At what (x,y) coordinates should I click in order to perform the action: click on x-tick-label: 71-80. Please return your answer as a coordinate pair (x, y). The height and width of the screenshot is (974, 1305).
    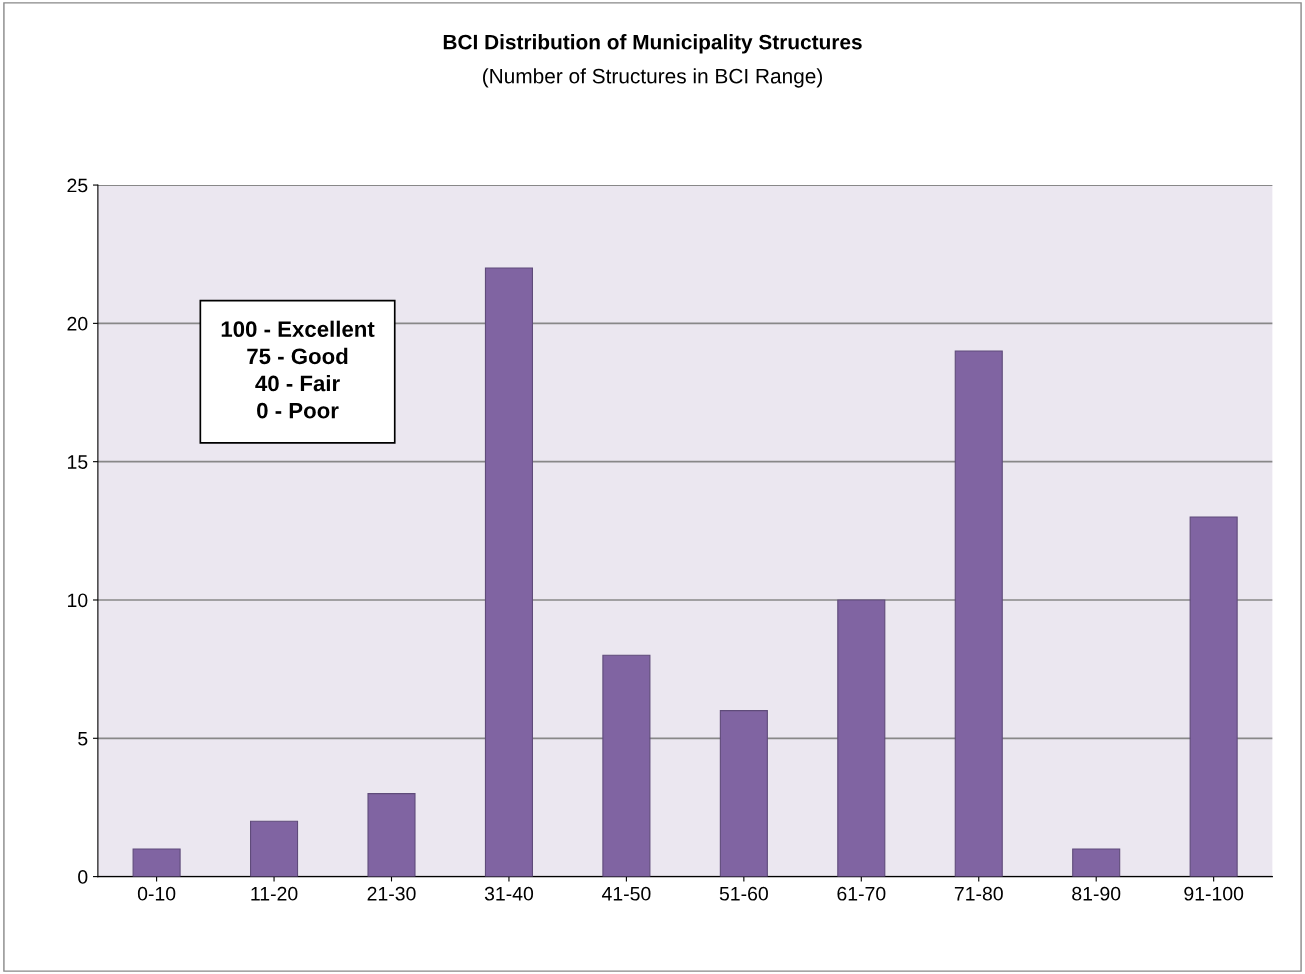
    Looking at the image, I should click on (978, 893).